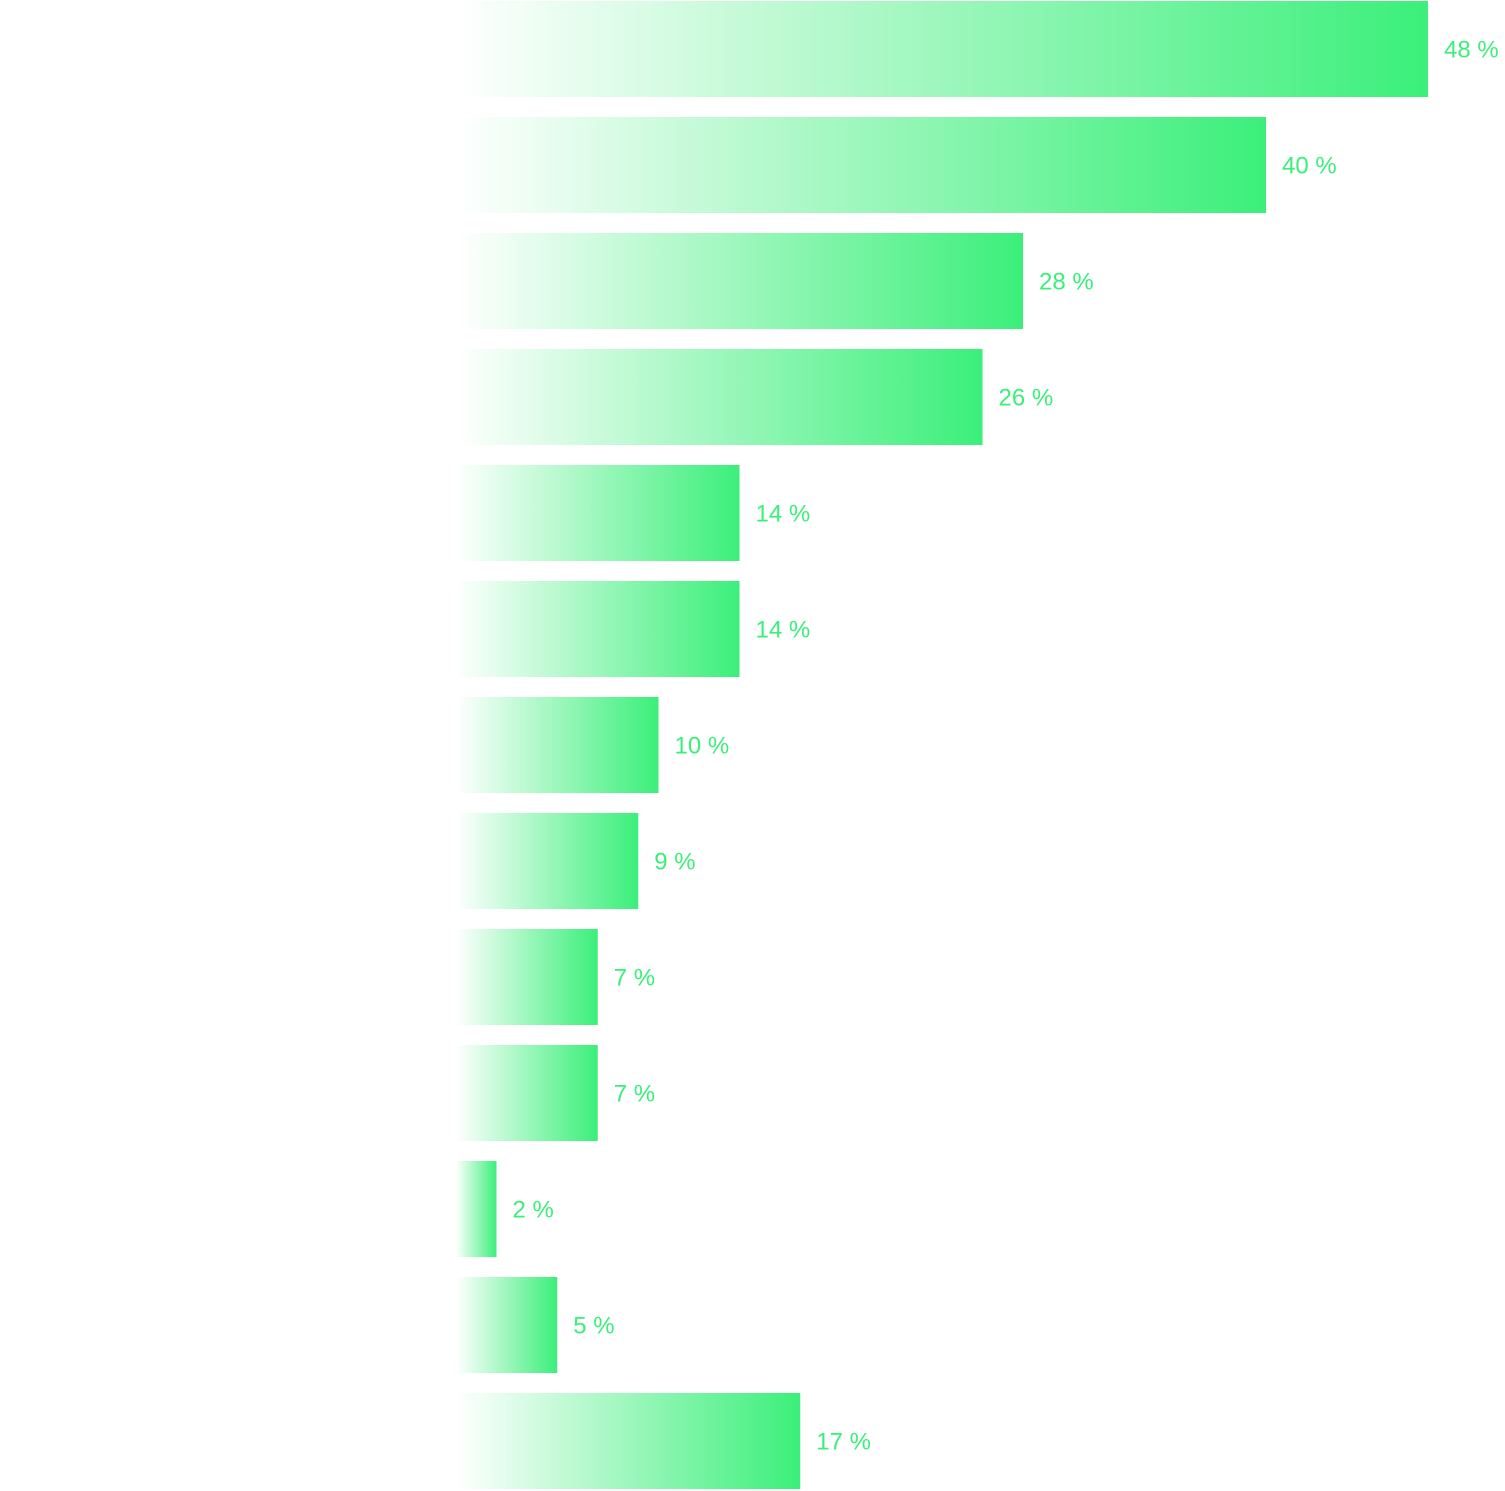 Image resolution: width=1505 pixels, height=1491 pixels. I want to click on value-label: 48 %, so click(1471, 49).